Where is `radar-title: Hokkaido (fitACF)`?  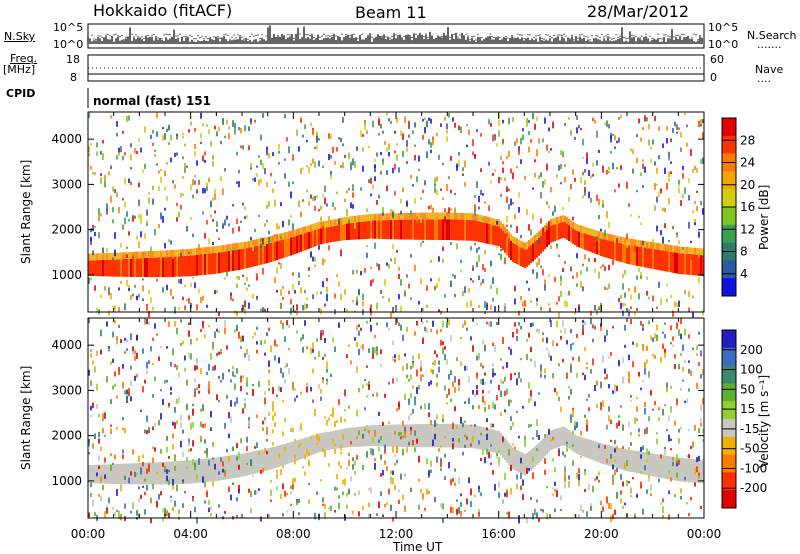 radar-title: Hokkaido (fitACF) is located at coordinates (163, 10).